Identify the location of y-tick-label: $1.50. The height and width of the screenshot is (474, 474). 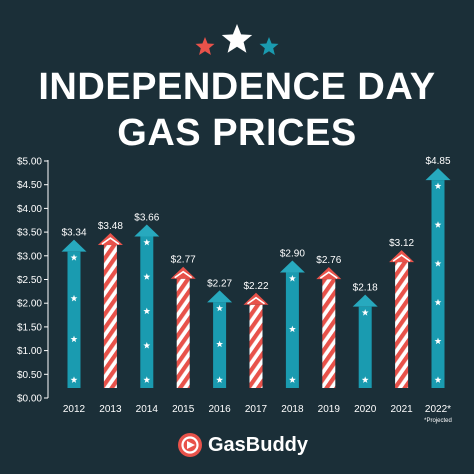
(29, 327).